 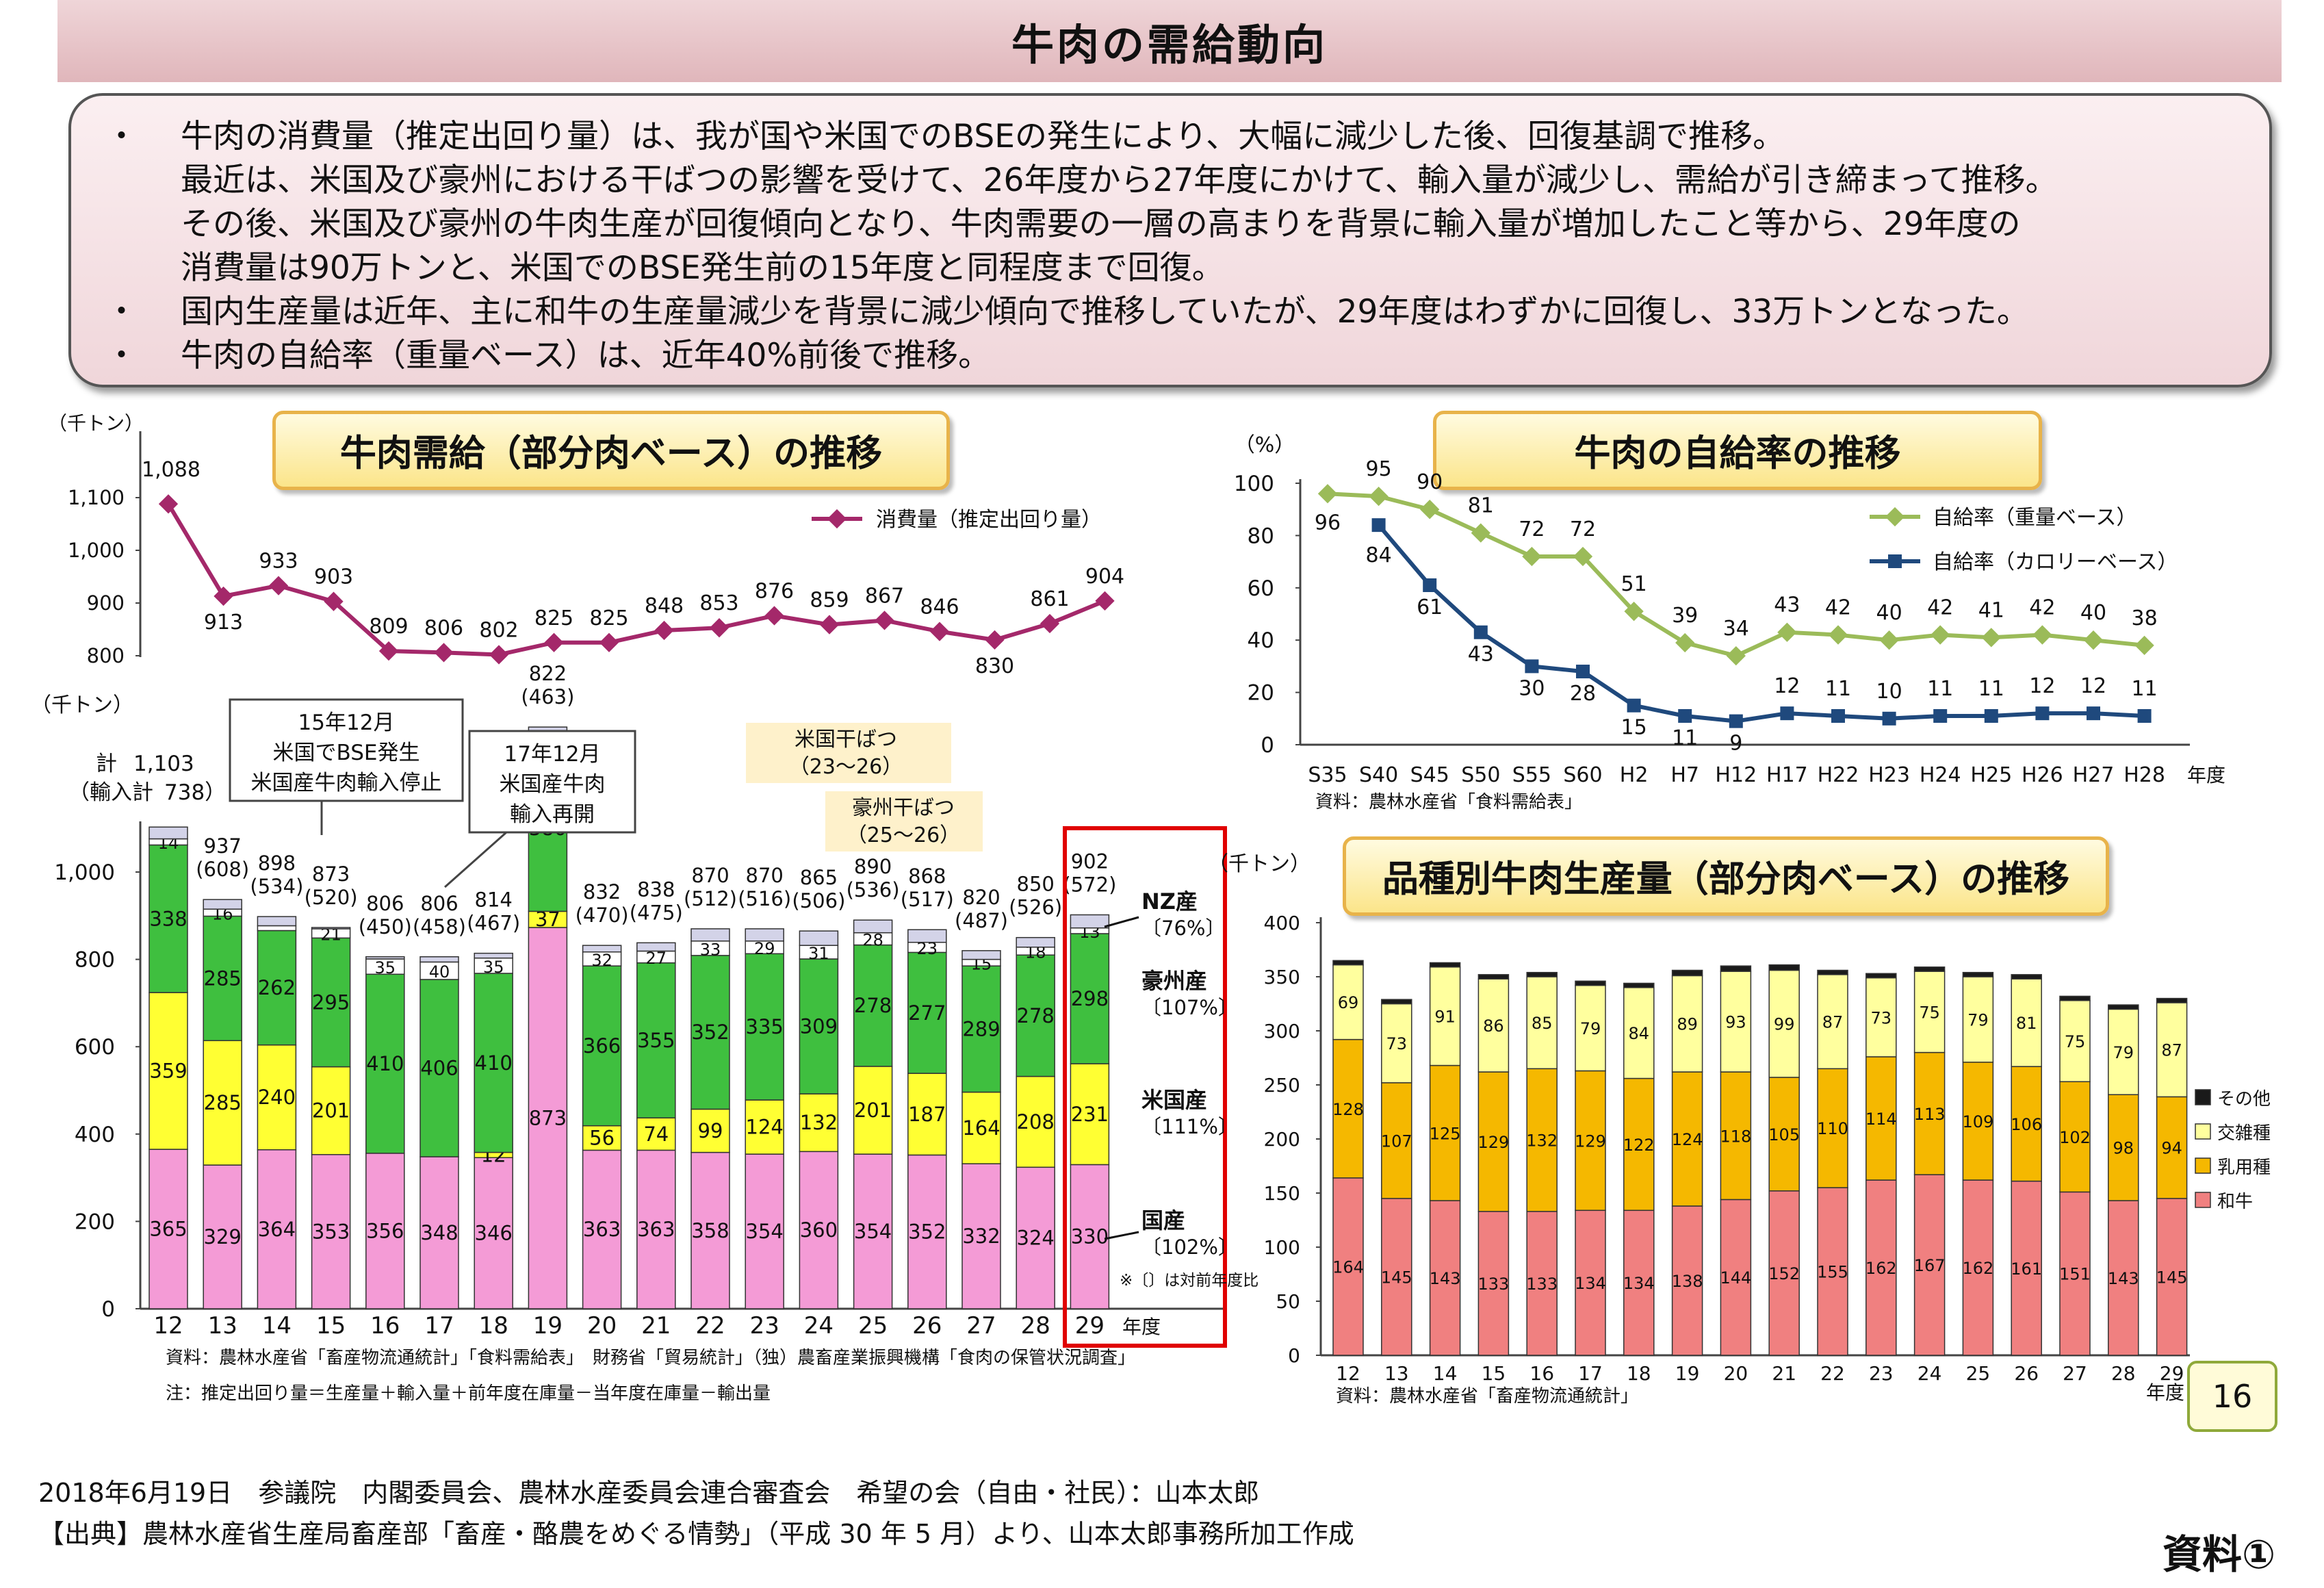 What do you see at coordinates (439, 972) in the screenshot?
I see `bar-value-label: 40` at bounding box center [439, 972].